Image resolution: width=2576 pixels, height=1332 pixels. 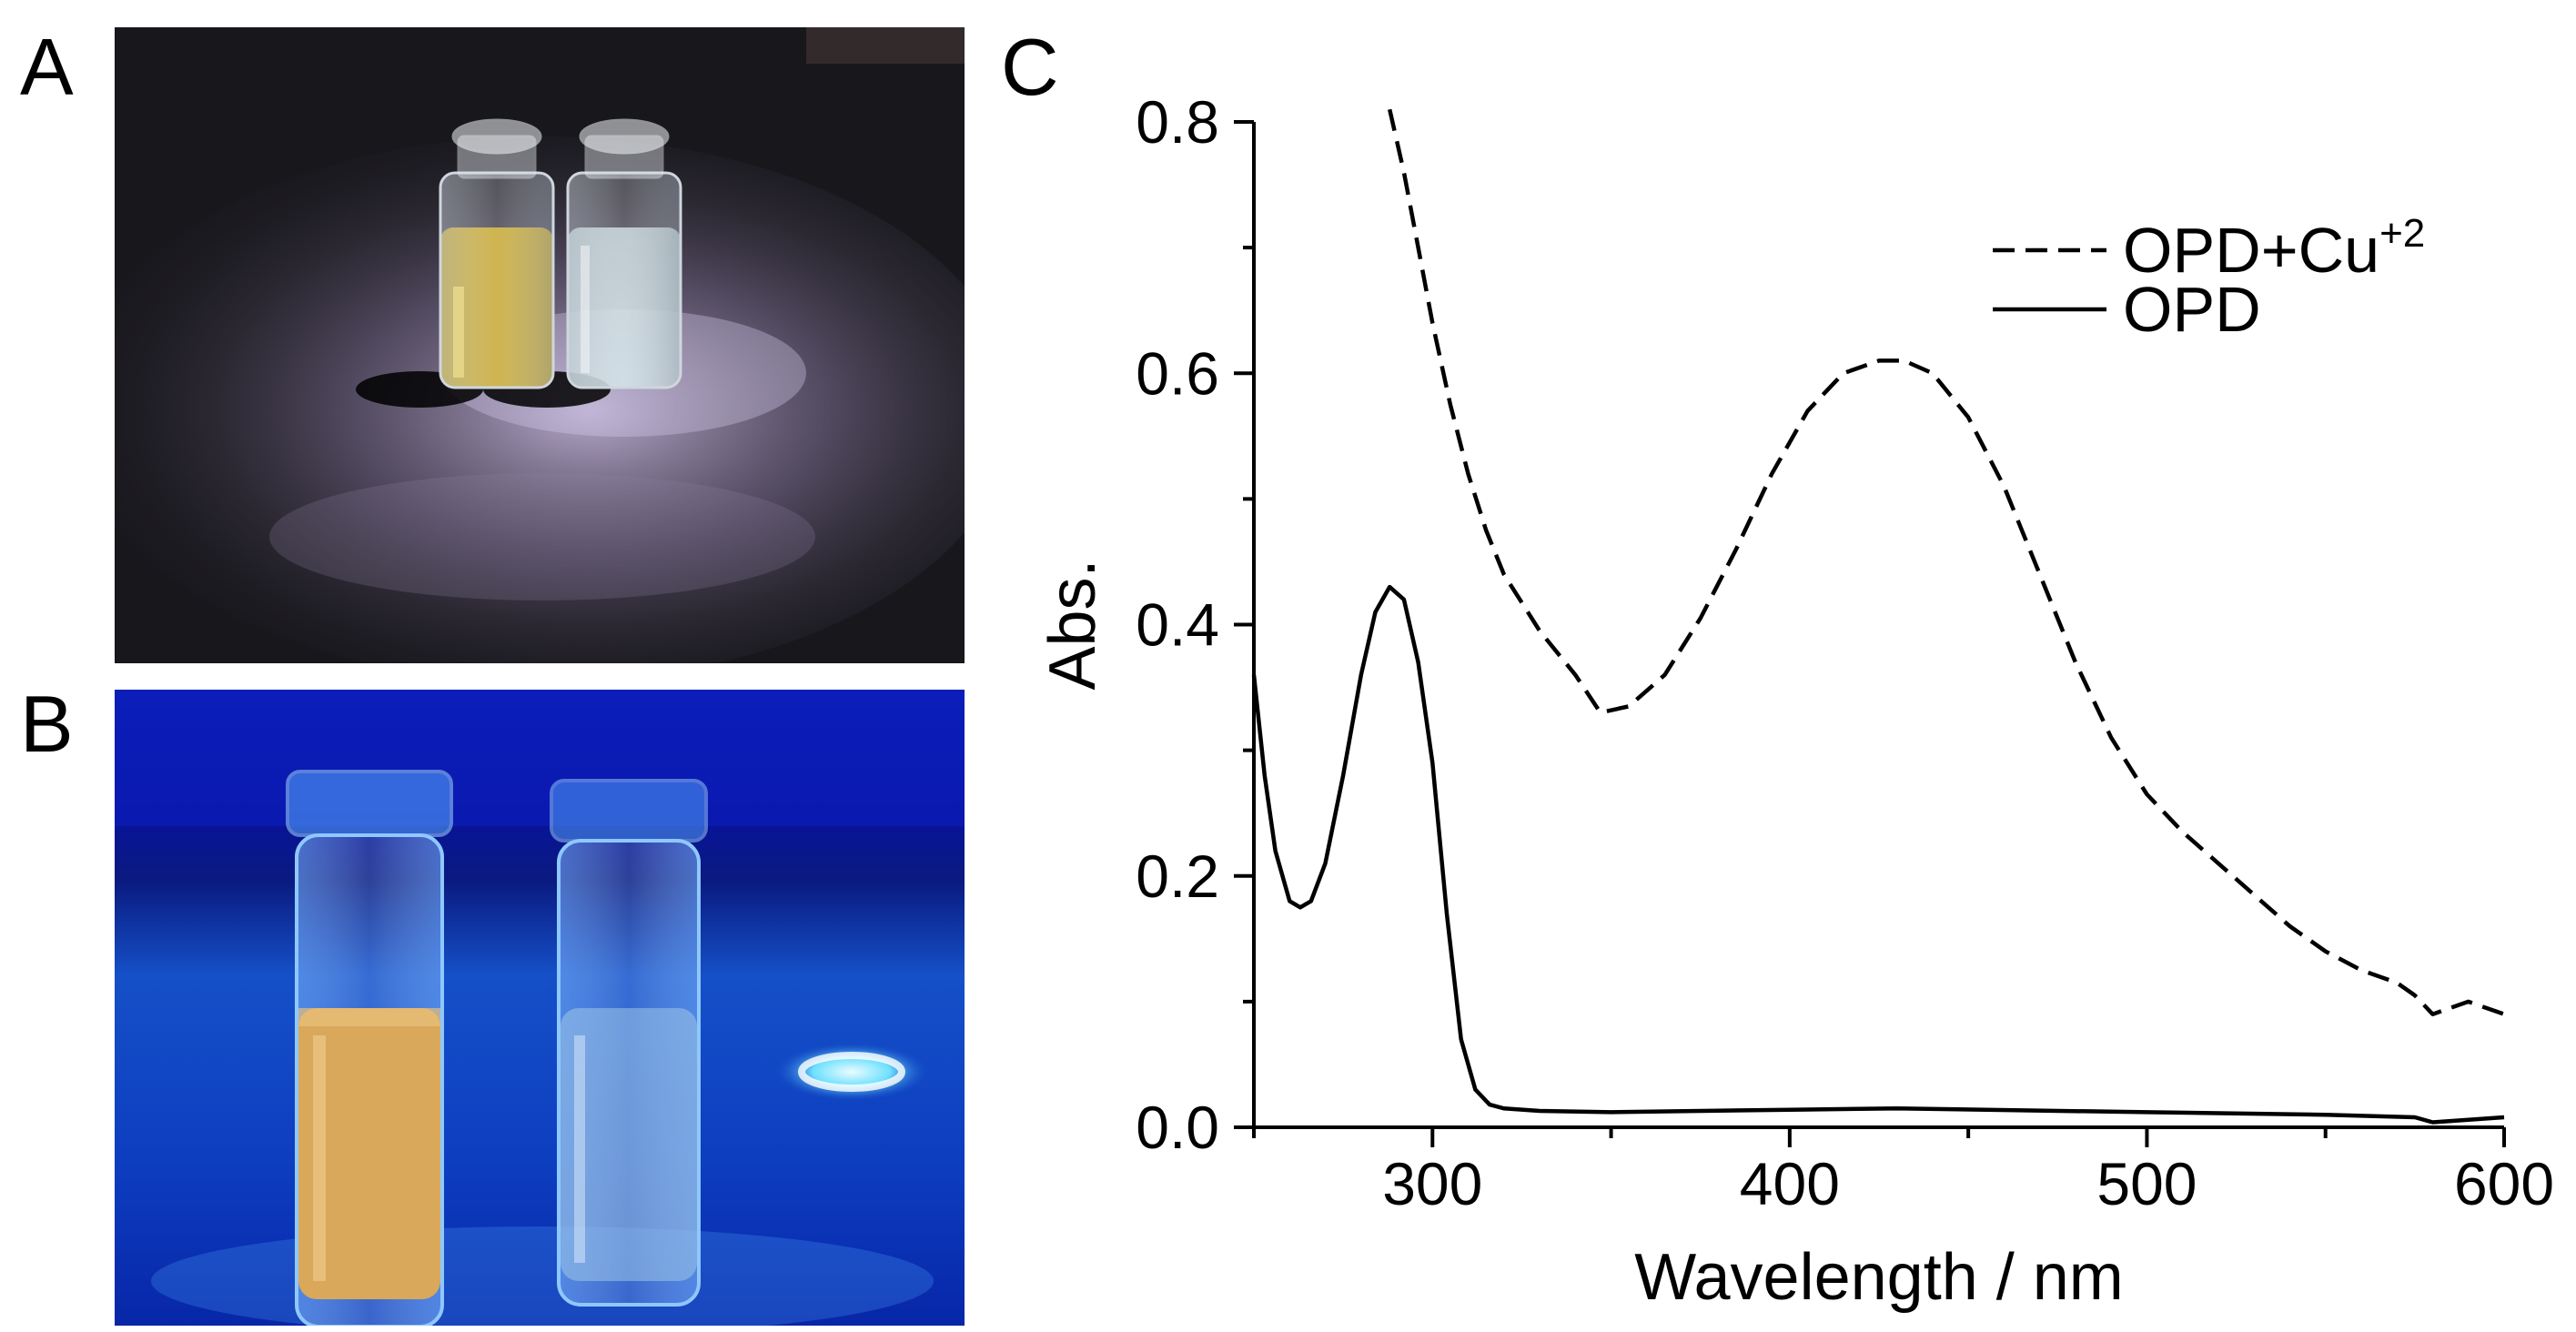 I want to click on clear-vial-icon, so click(x=624, y=254).